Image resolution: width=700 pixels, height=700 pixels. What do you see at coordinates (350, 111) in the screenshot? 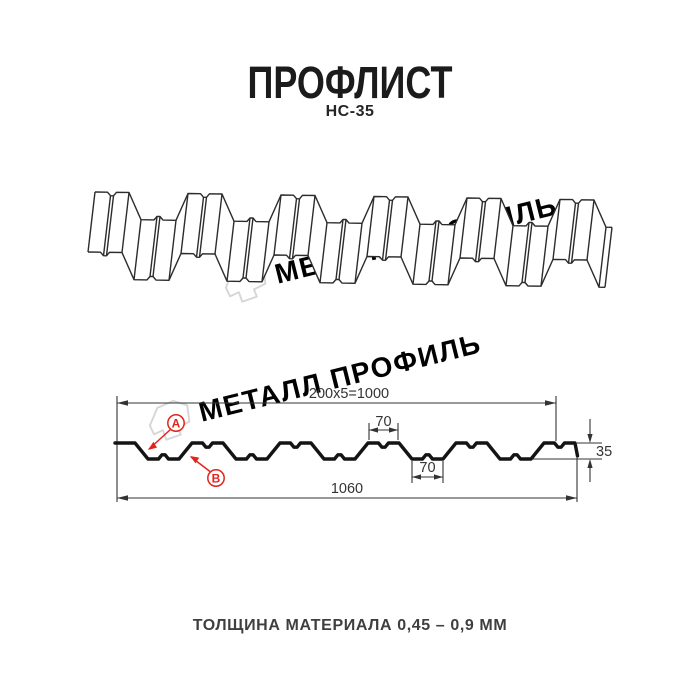
I see `profile-model: НС-35` at bounding box center [350, 111].